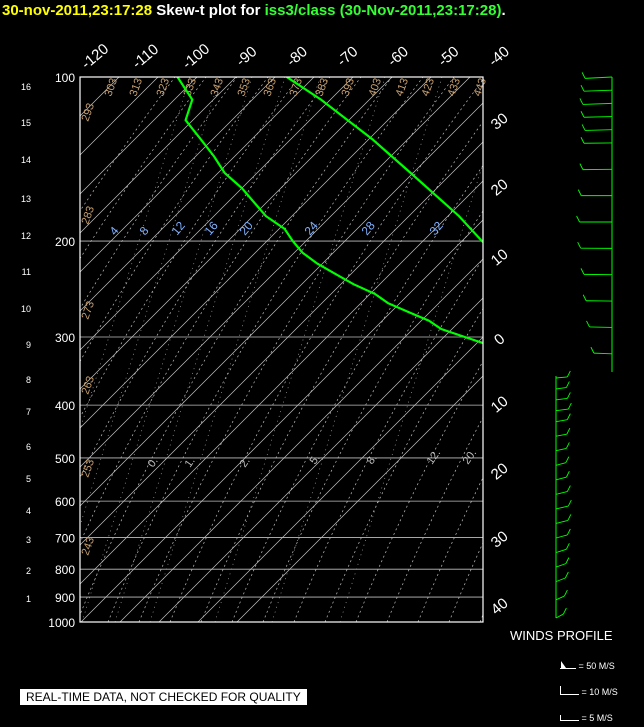 This screenshot has width=644, height=727. What do you see at coordinates (503, 10) in the screenshot?
I see `title-end: .` at bounding box center [503, 10].